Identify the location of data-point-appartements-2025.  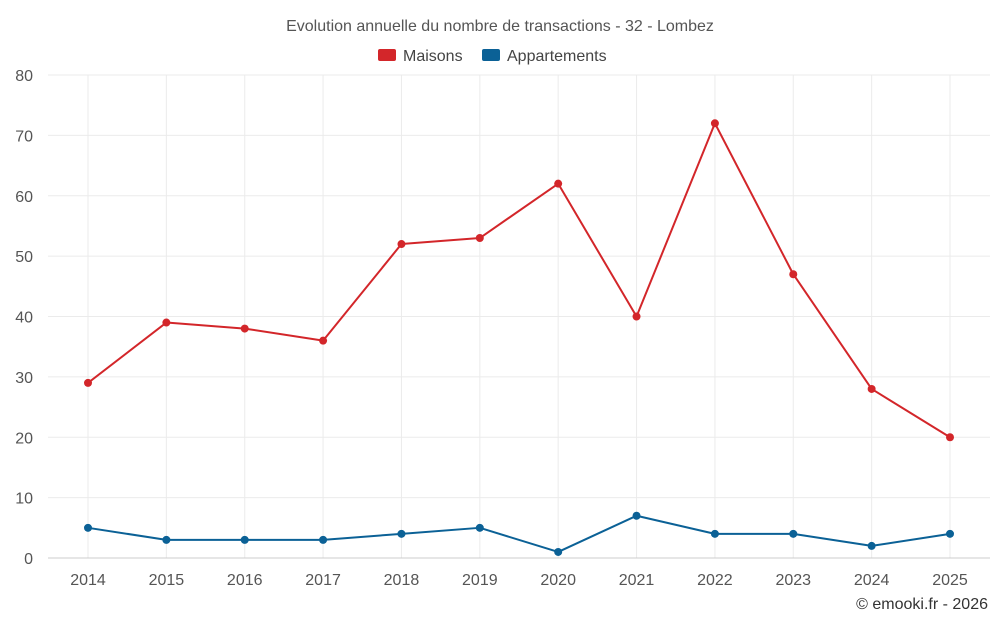
(950, 533).